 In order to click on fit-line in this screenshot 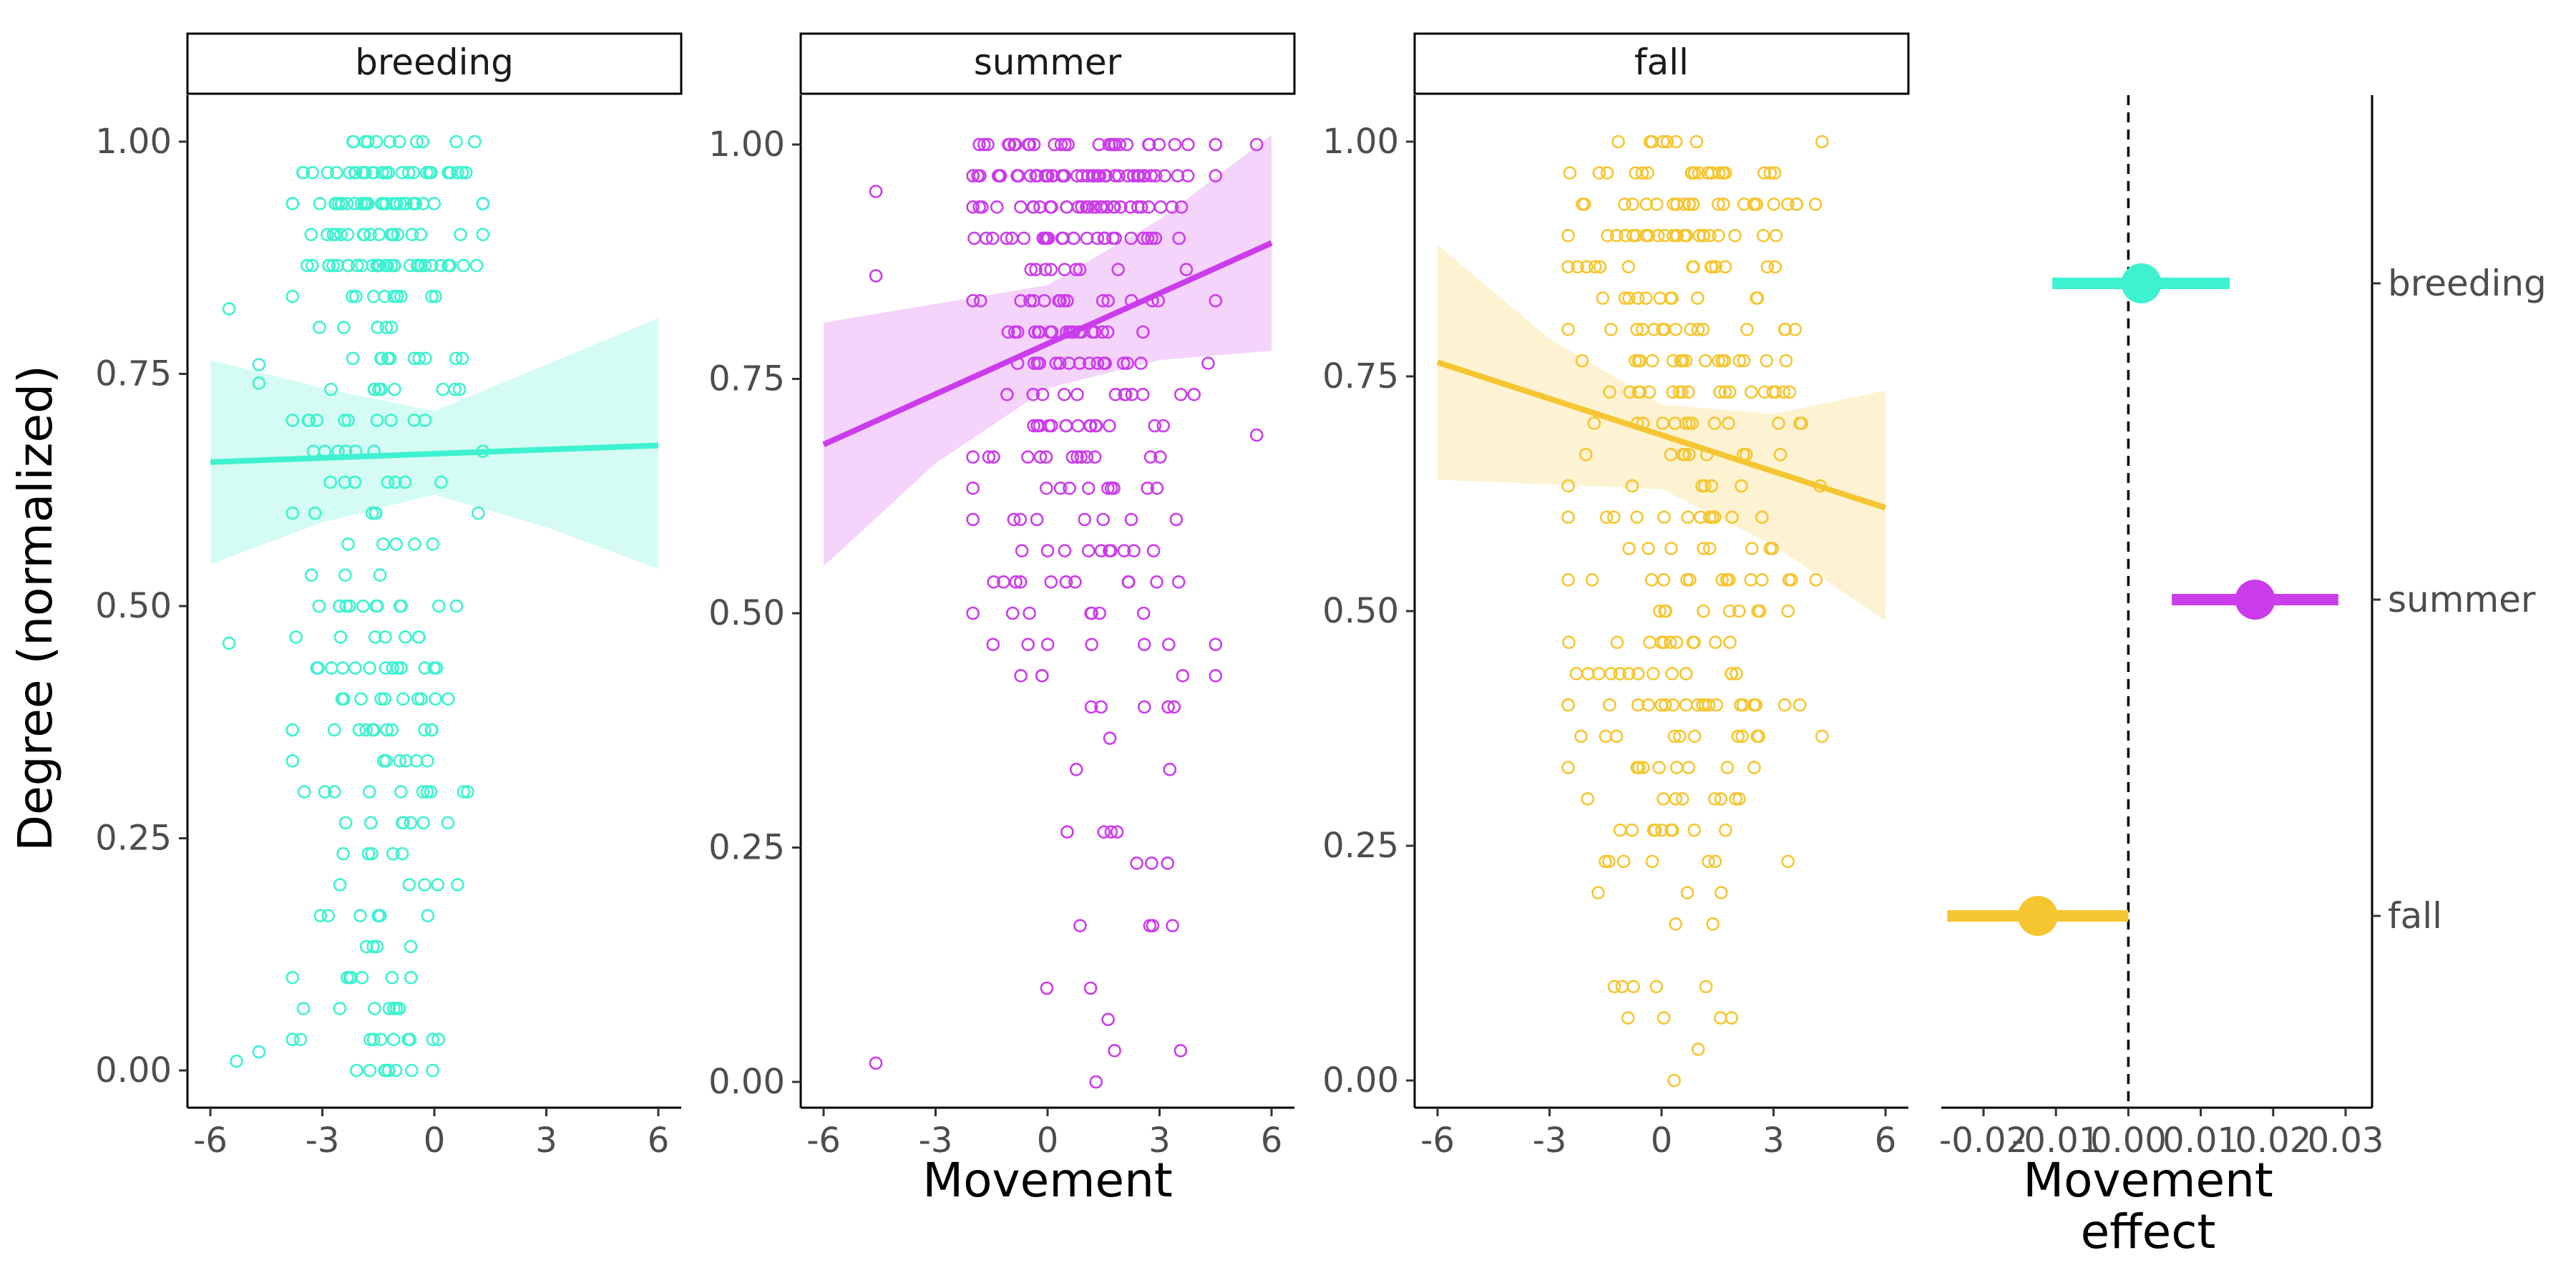, I will do `click(434, 453)`.